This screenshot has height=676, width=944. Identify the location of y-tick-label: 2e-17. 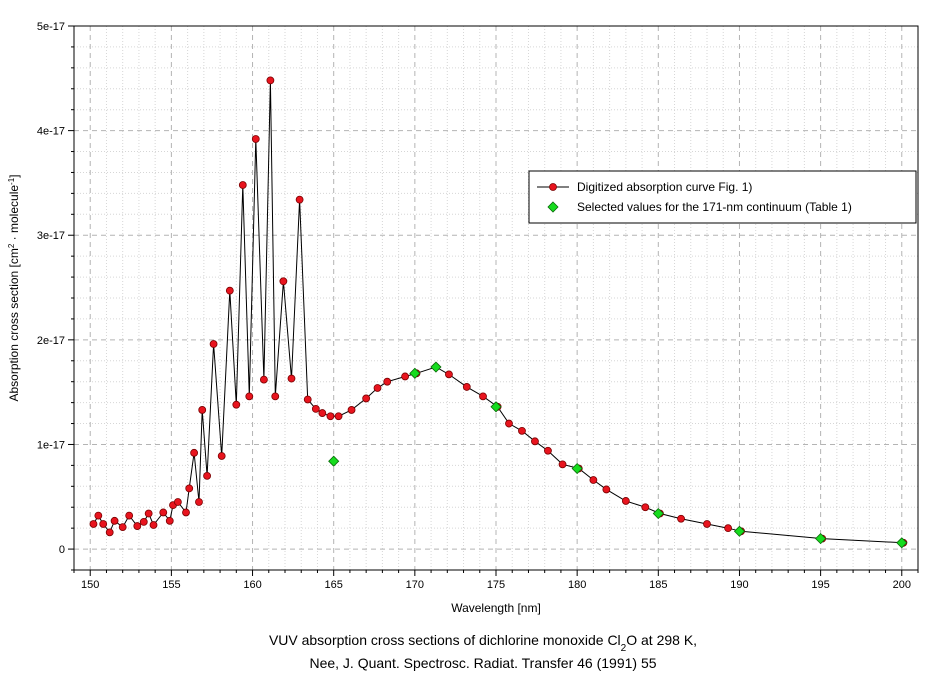
(51, 341).